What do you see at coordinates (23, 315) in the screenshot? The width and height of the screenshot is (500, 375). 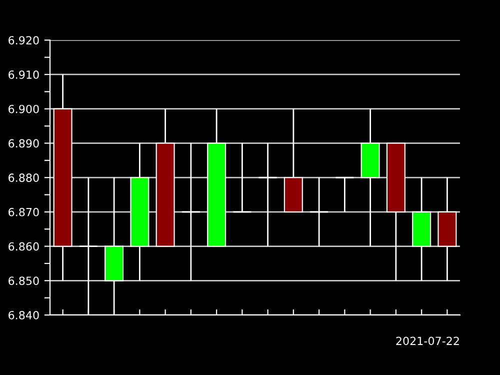 I see `y-tick-label: 6.840` at bounding box center [23, 315].